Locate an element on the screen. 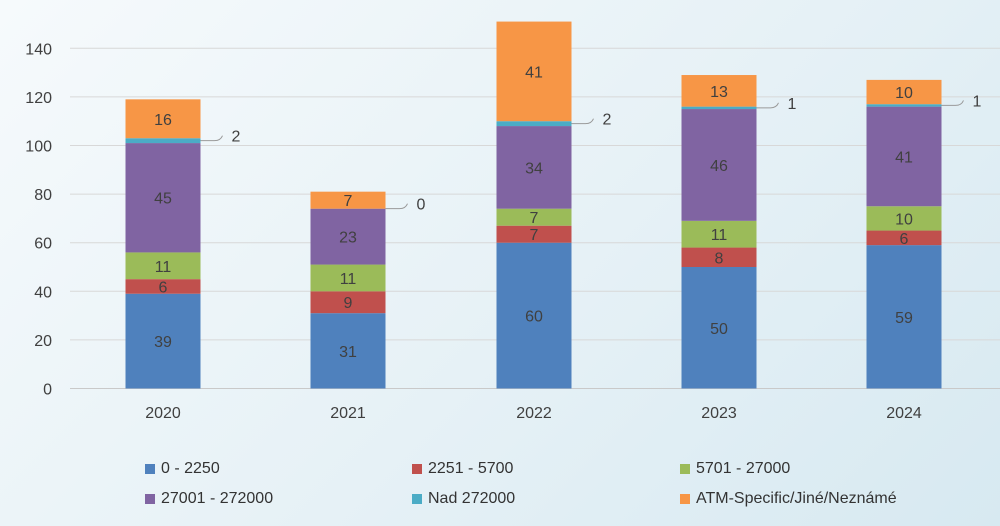 Image resolution: width=1000 pixels, height=526 pixels. legend-item: 2251 - 5700 is located at coordinates (462, 469).